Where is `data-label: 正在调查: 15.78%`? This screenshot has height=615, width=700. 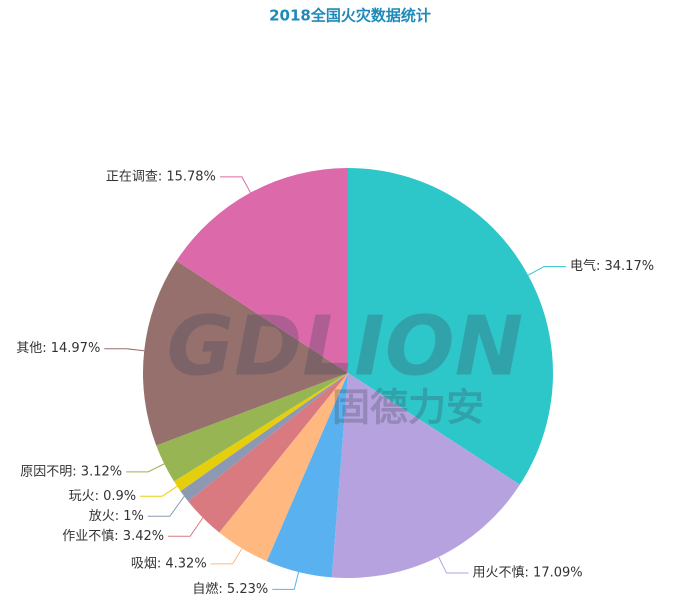 data-label: 正在调查: 15.78% is located at coordinates (161, 176).